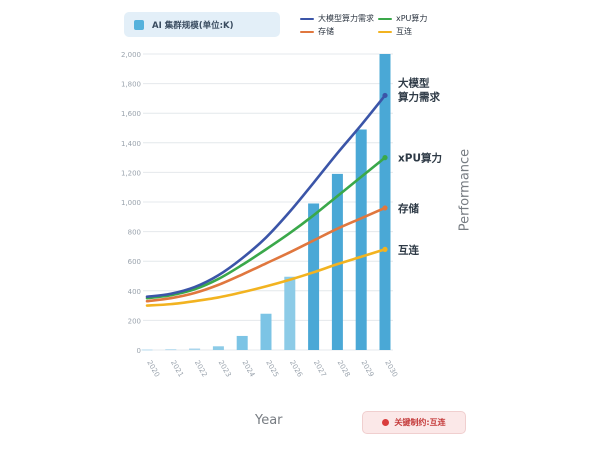 Image resolution: width=600 pixels, height=450 pixels. What do you see at coordinates (391, 368) in the screenshot?
I see `x-tick-label: 2030` at bounding box center [391, 368].